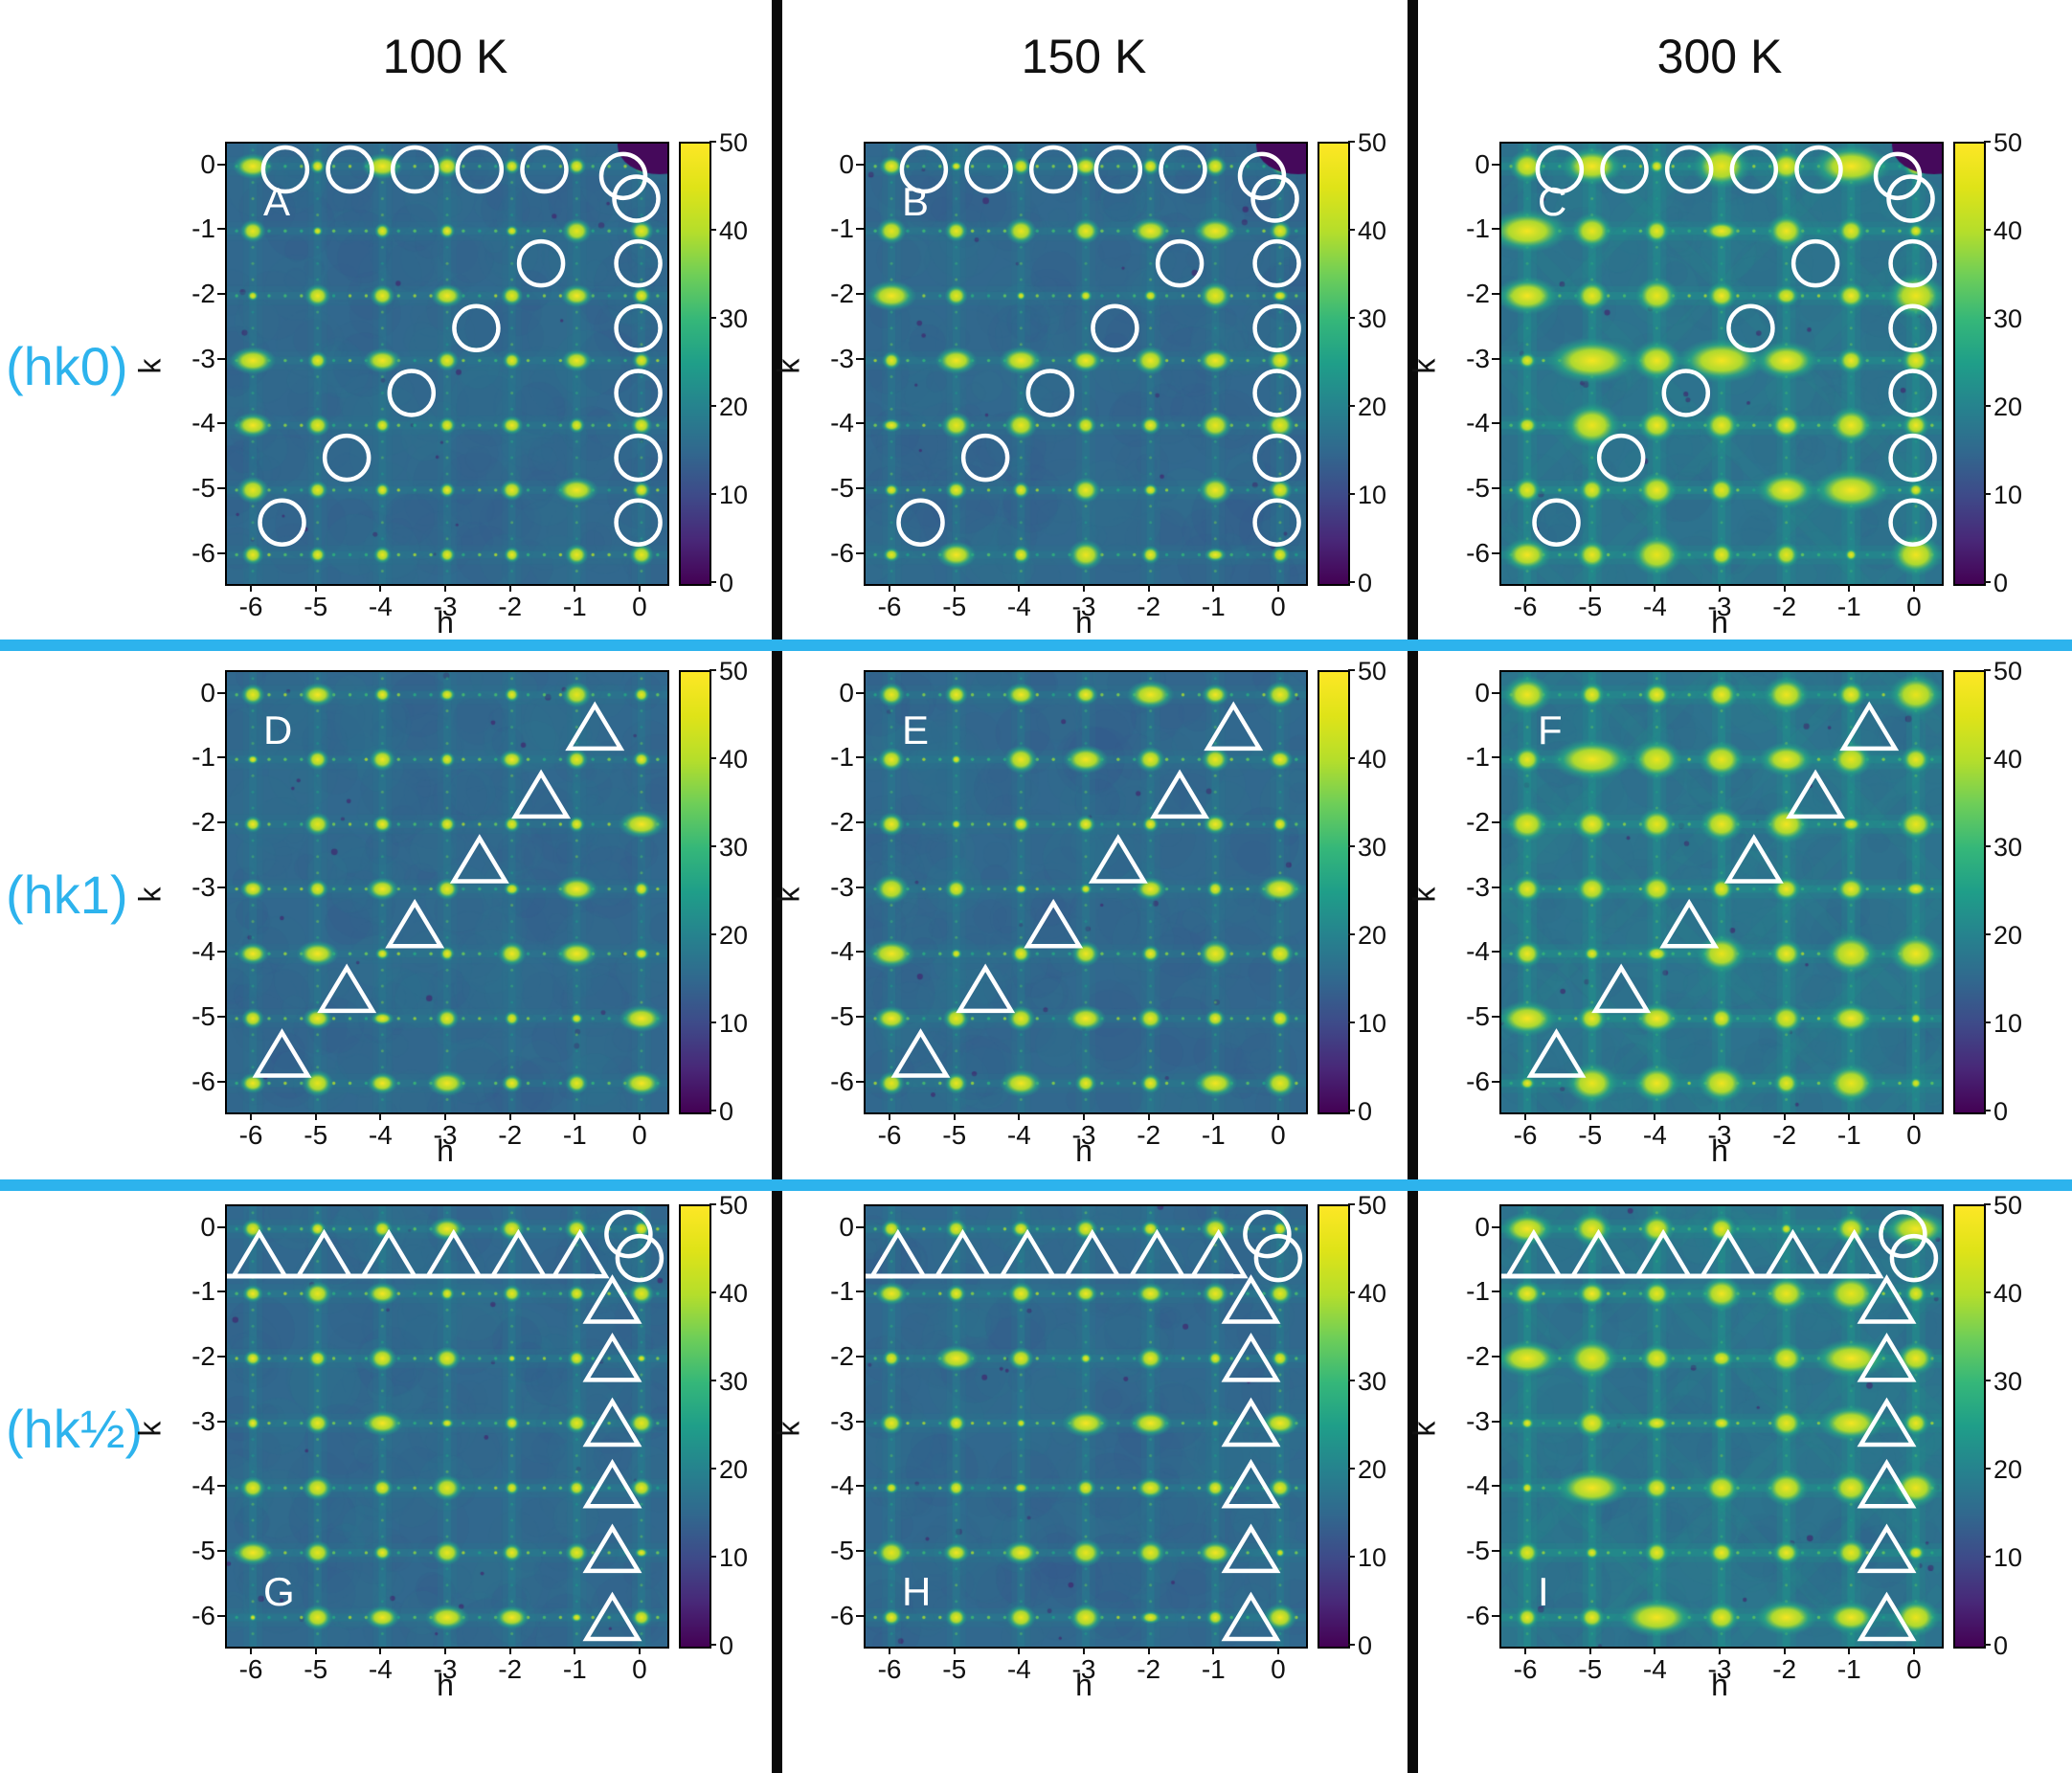 This screenshot has width=2072, height=1773. I want to click on heatmap-plot: D, so click(447, 892).